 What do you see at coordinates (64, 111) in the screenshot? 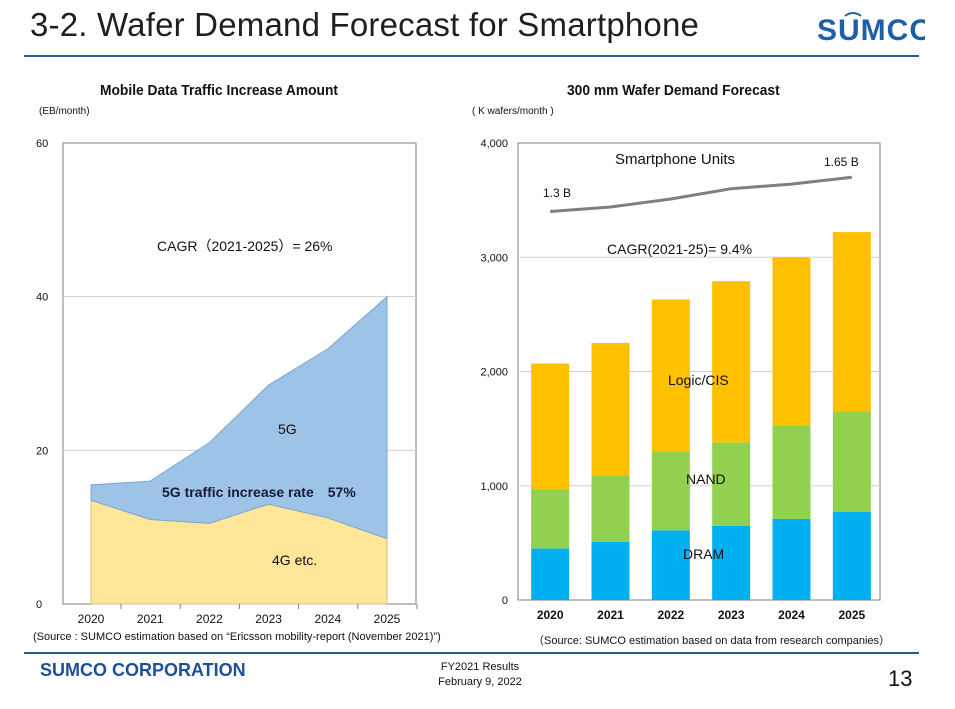
I see `traffic-unit-label: (EB/month)` at bounding box center [64, 111].